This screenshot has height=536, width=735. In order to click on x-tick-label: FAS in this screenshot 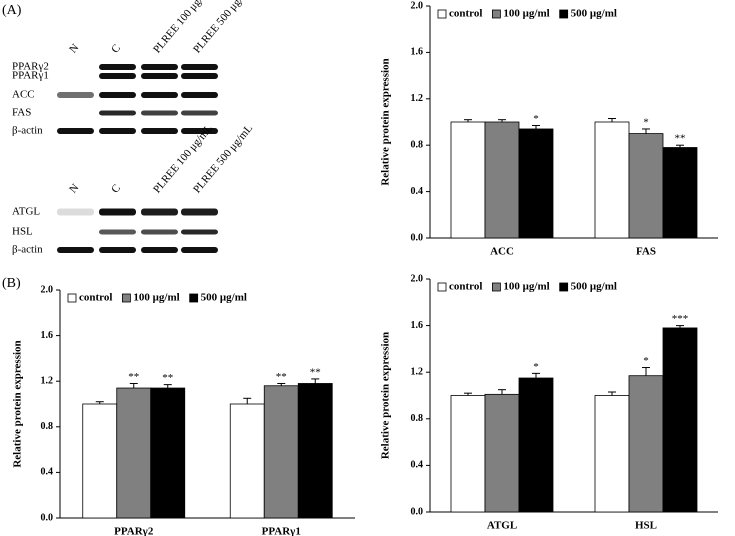, I will do `click(646, 252)`.